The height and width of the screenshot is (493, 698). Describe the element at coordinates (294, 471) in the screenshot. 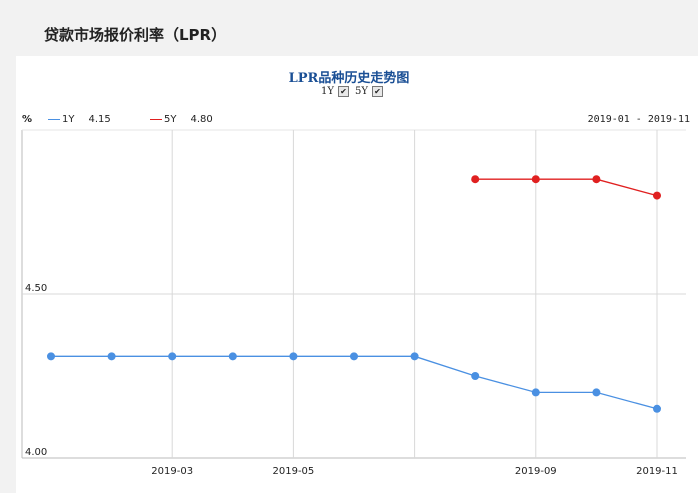

I see `x-tick-label: 2019-05` at that location.